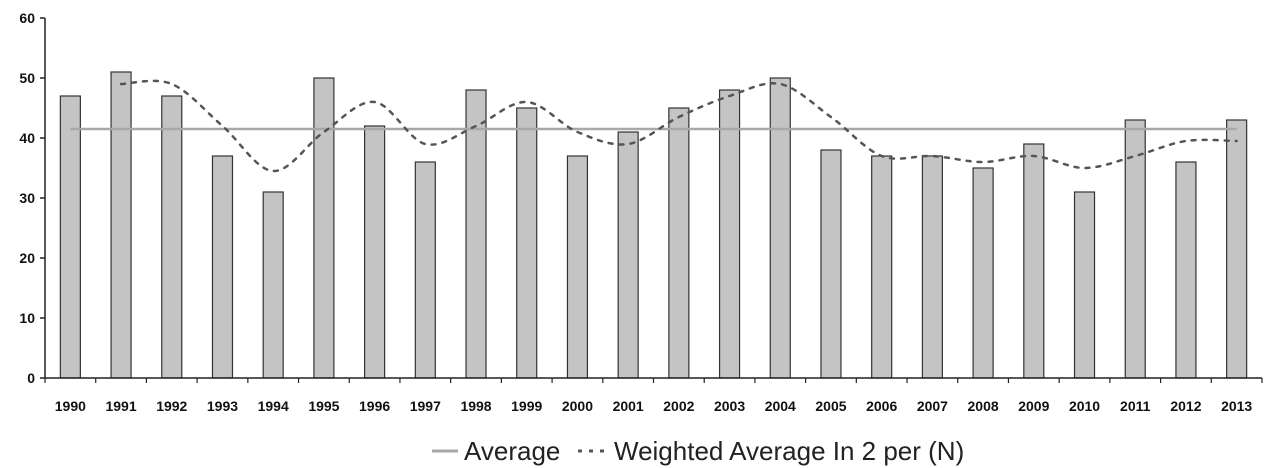  What do you see at coordinates (425, 270) in the screenshot?
I see `bar-1997` at bounding box center [425, 270].